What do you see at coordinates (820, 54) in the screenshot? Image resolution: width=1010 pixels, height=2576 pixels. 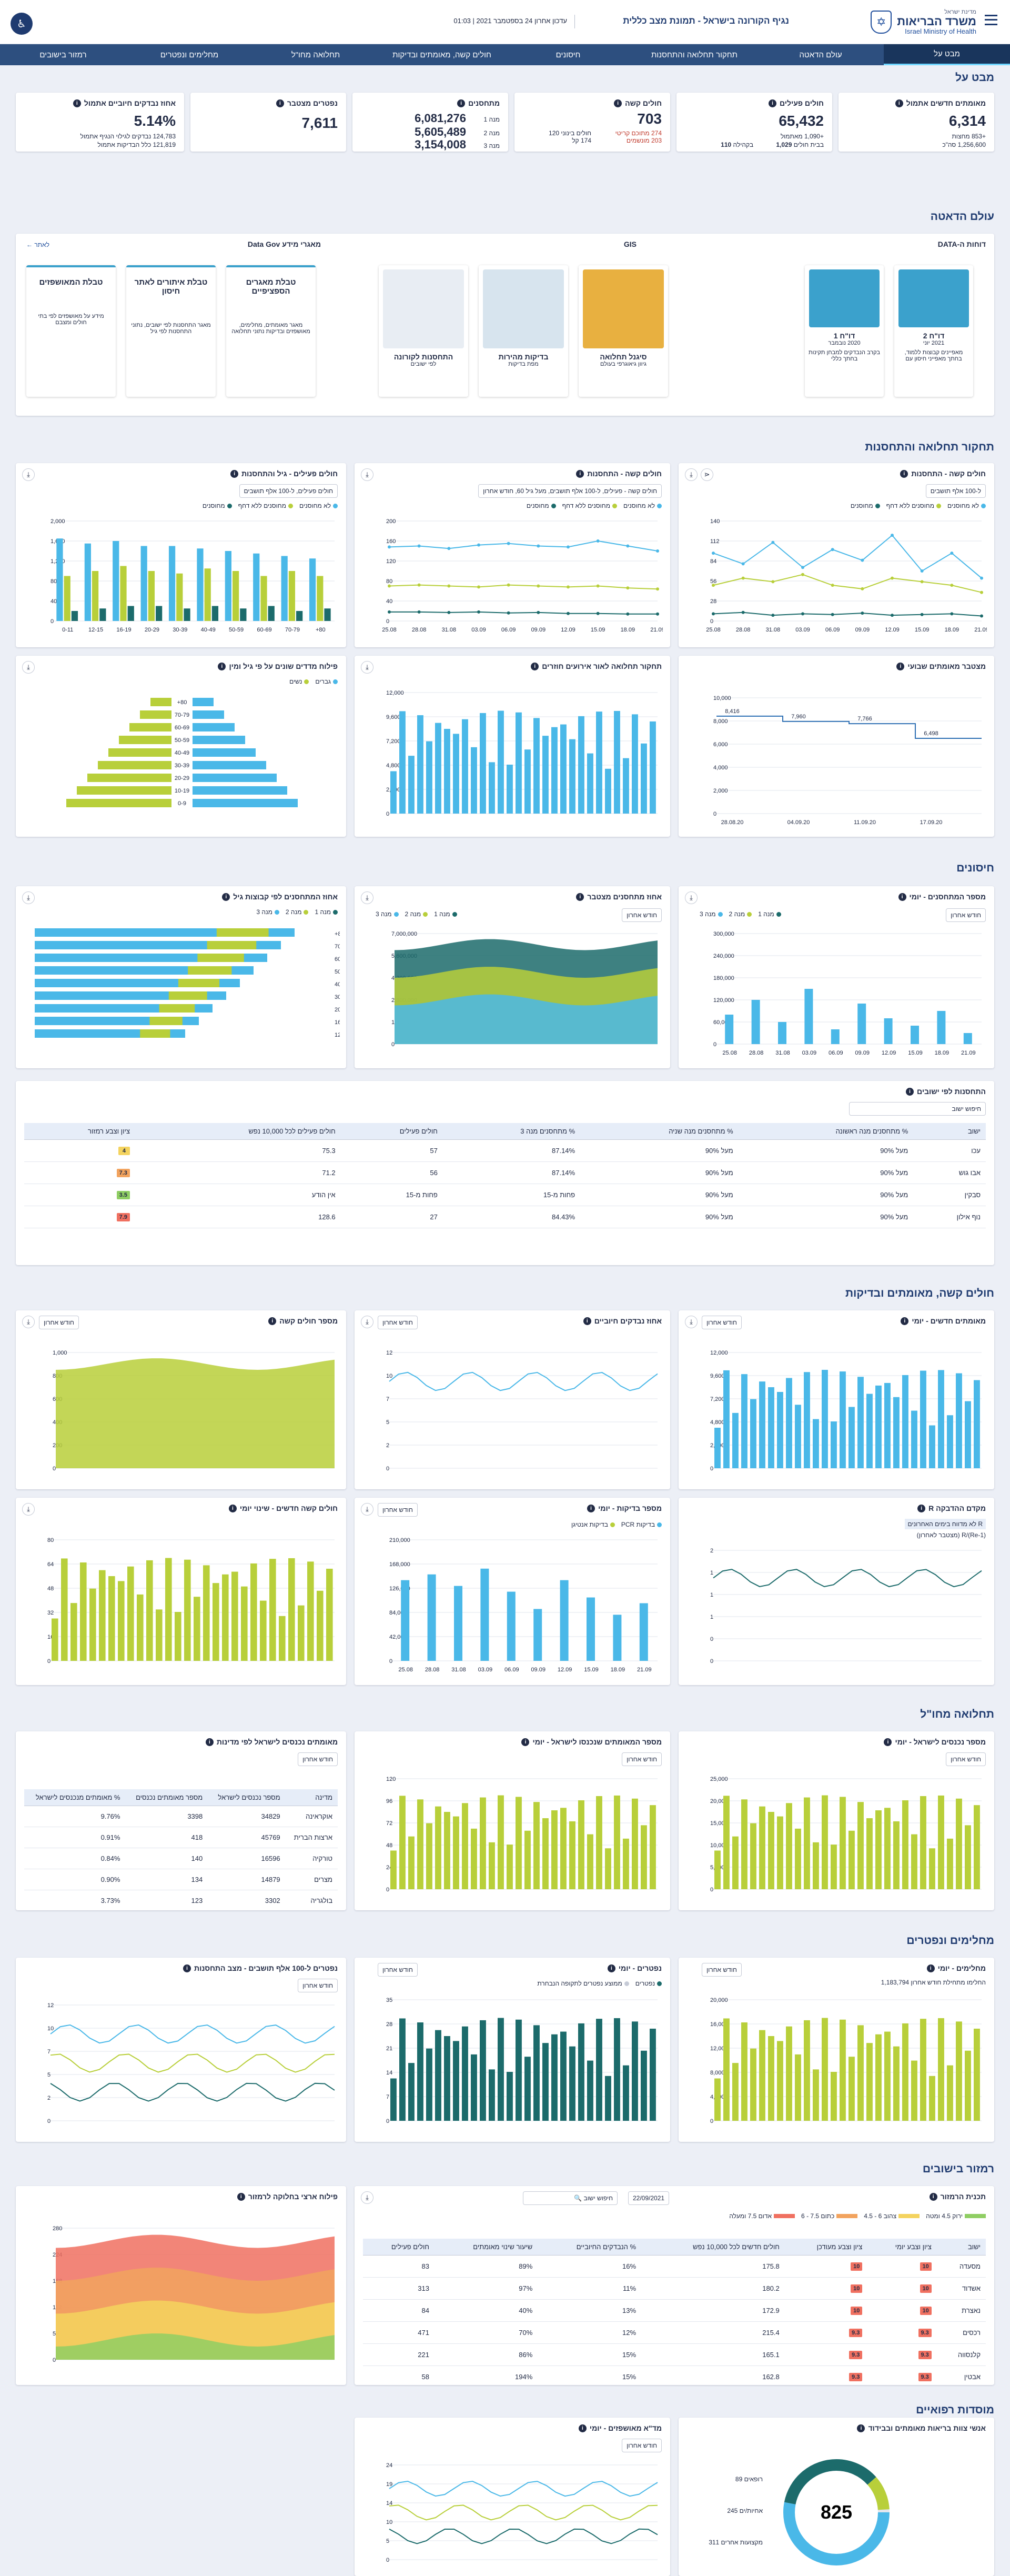 I see `nav-world: עולם הדאטה` at bounding box center [820, 54].